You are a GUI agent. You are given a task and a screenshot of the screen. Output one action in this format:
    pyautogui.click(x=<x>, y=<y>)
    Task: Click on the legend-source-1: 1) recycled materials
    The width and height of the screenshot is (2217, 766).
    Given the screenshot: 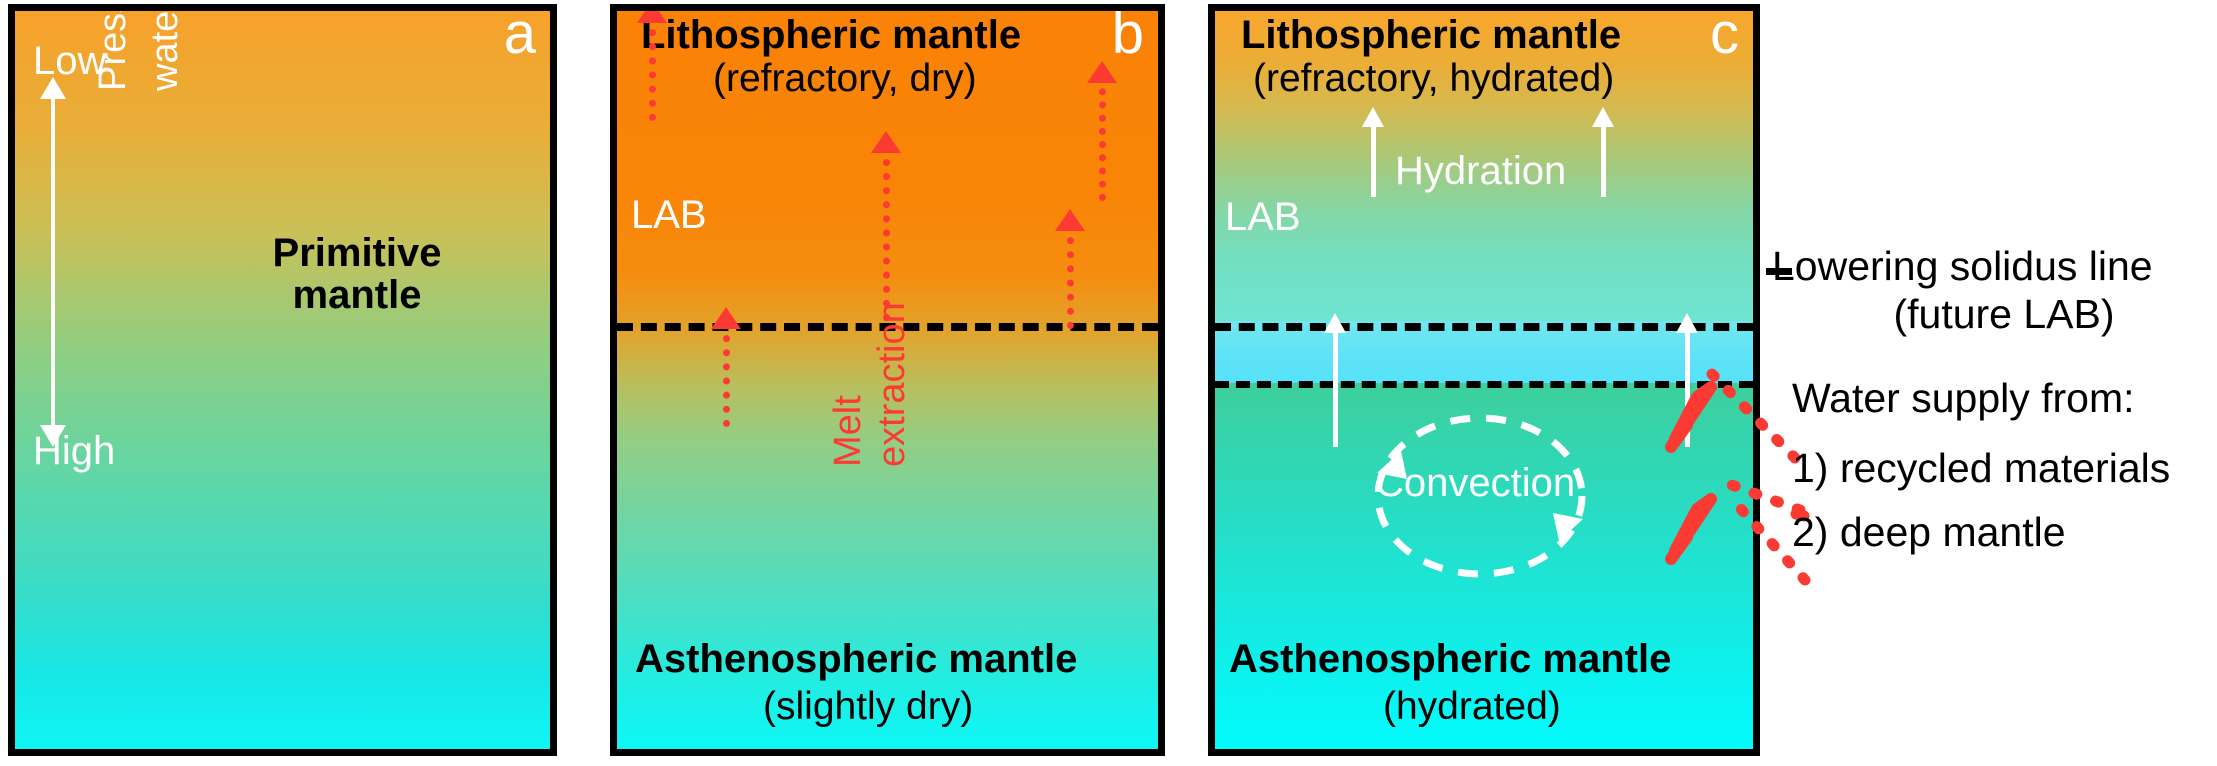 What is the action you would take?
    pyautogui.click(x=1981, y=468)
    